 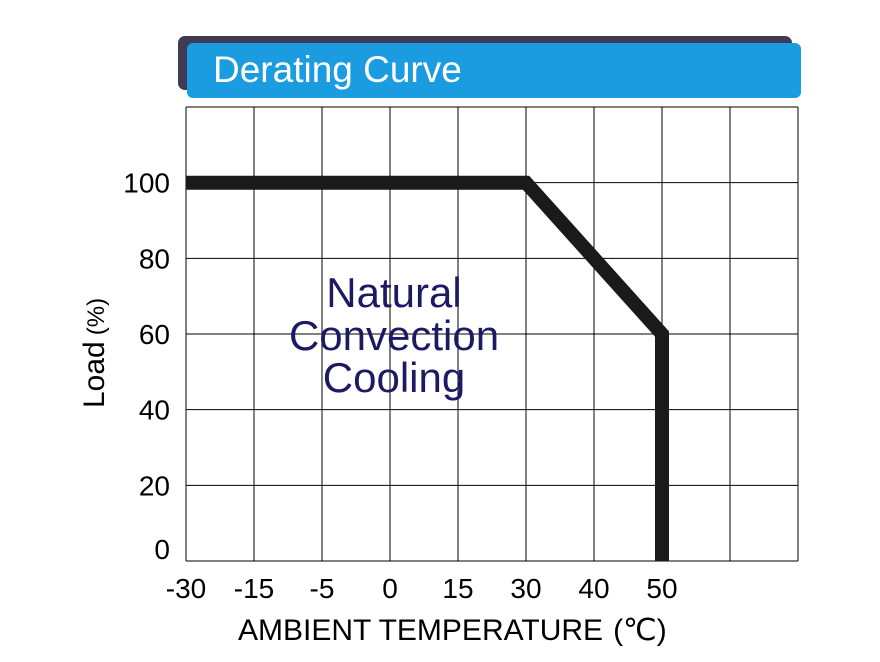 I want to click on x-tick-label: 15, so click(x=457, y=588).